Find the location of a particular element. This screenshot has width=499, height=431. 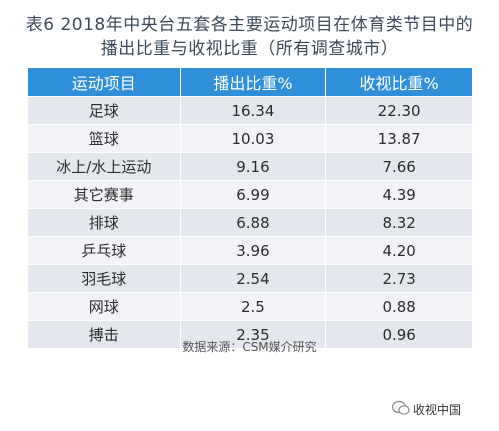

table-cell: 6.88 is located at coordinates (253, 222).